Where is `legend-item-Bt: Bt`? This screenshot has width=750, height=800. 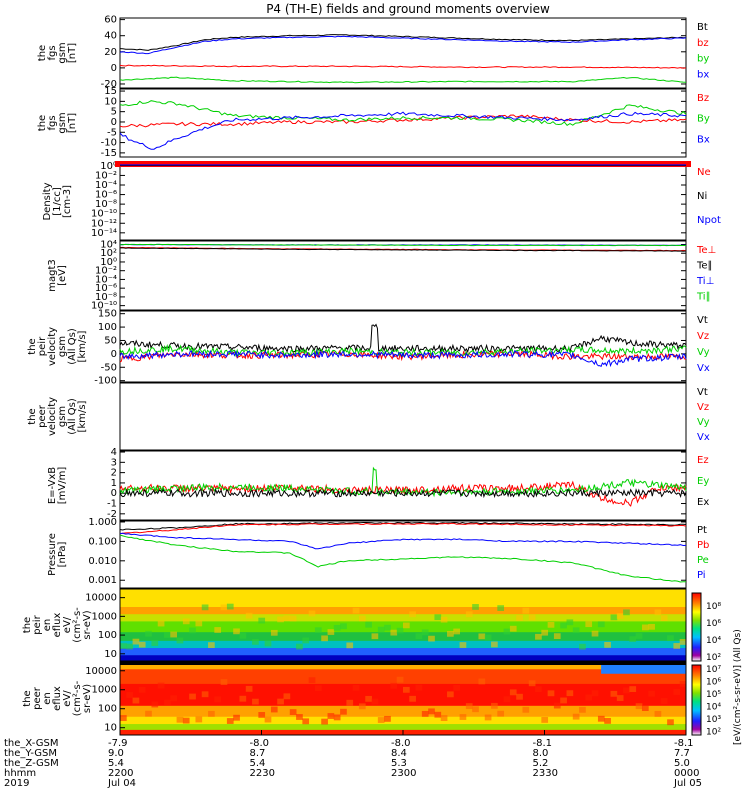 legend-item-Bt: Bt is located at coordinates (702, 27).